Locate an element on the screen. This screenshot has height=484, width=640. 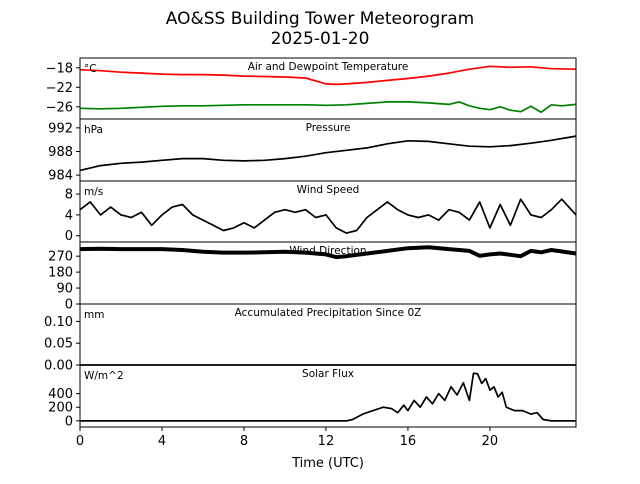
panel-unit-2: m/s is located at coordinates (93, 192).